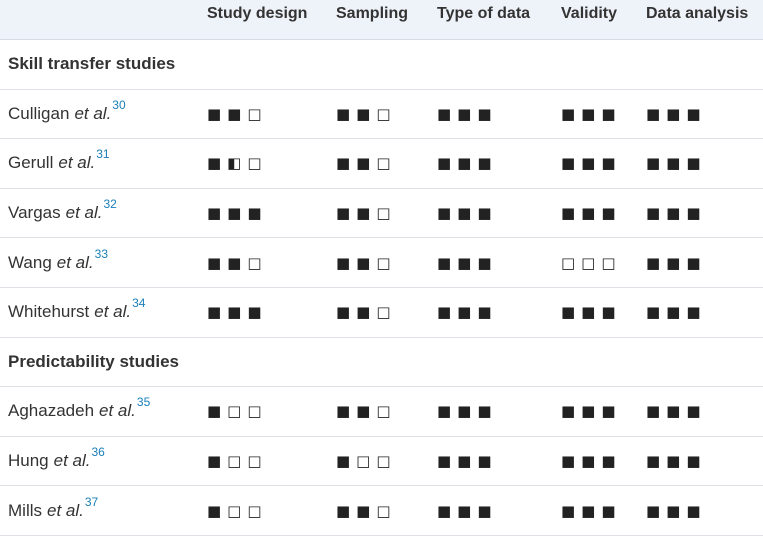 This screenshot has width=763, height=536. What do you see at coordinates (39, 113) in the screenshot?
I see `study-name: Culligan` at bounding box center [39, 113].